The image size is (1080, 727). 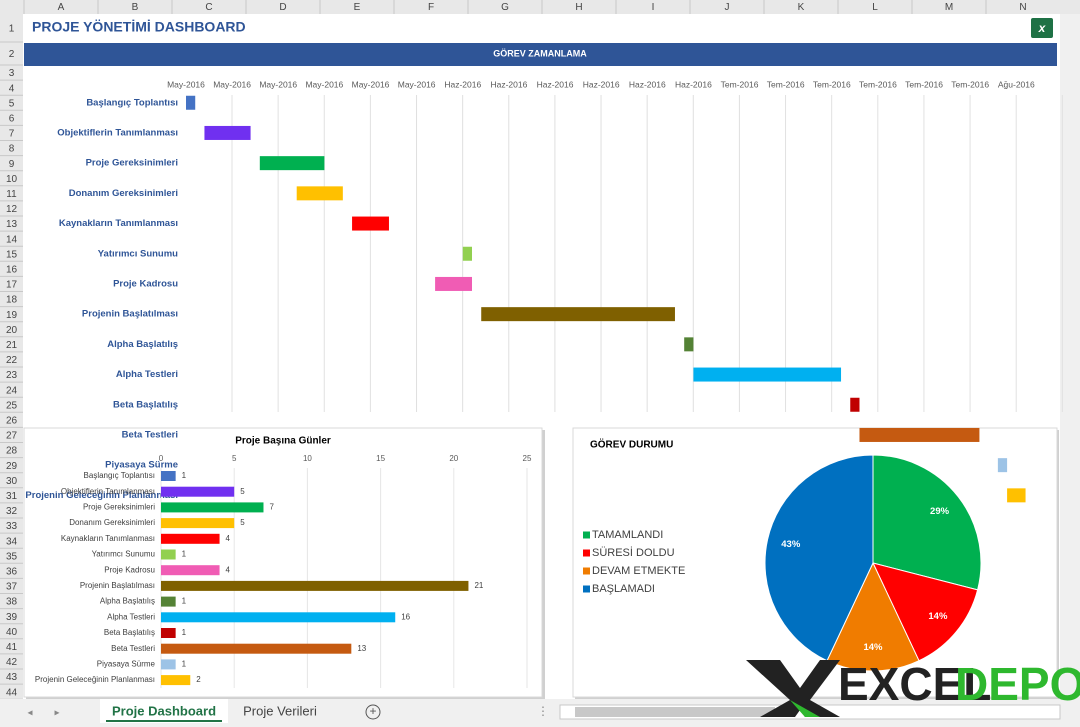 What do you see at coordinates (228, 569) in the screenshot?
I see `value-label: 4` at bounding box center [228, 569].